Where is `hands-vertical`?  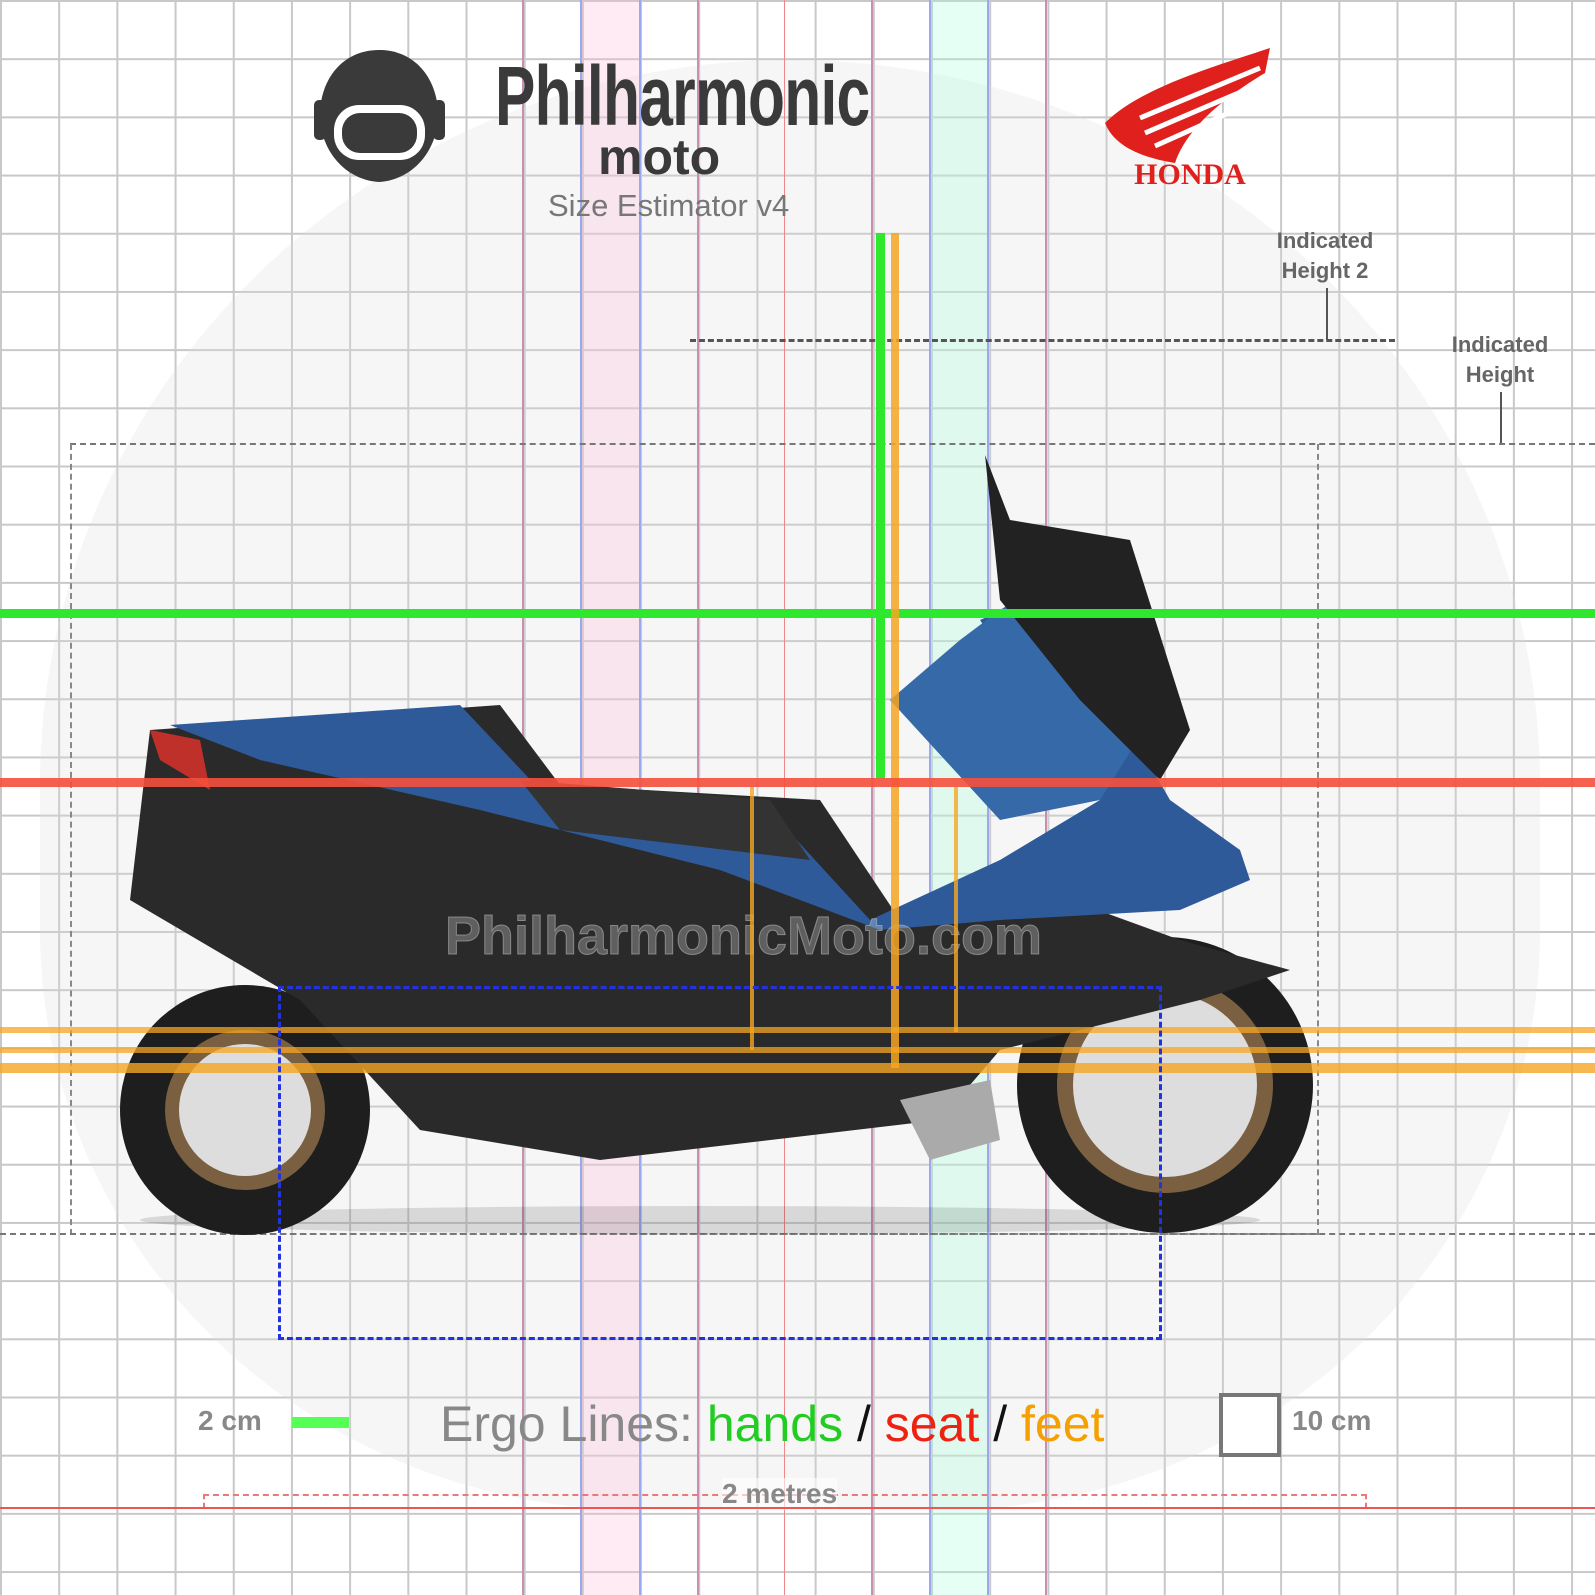 hands-vertical is located at coordinates (880, 505).